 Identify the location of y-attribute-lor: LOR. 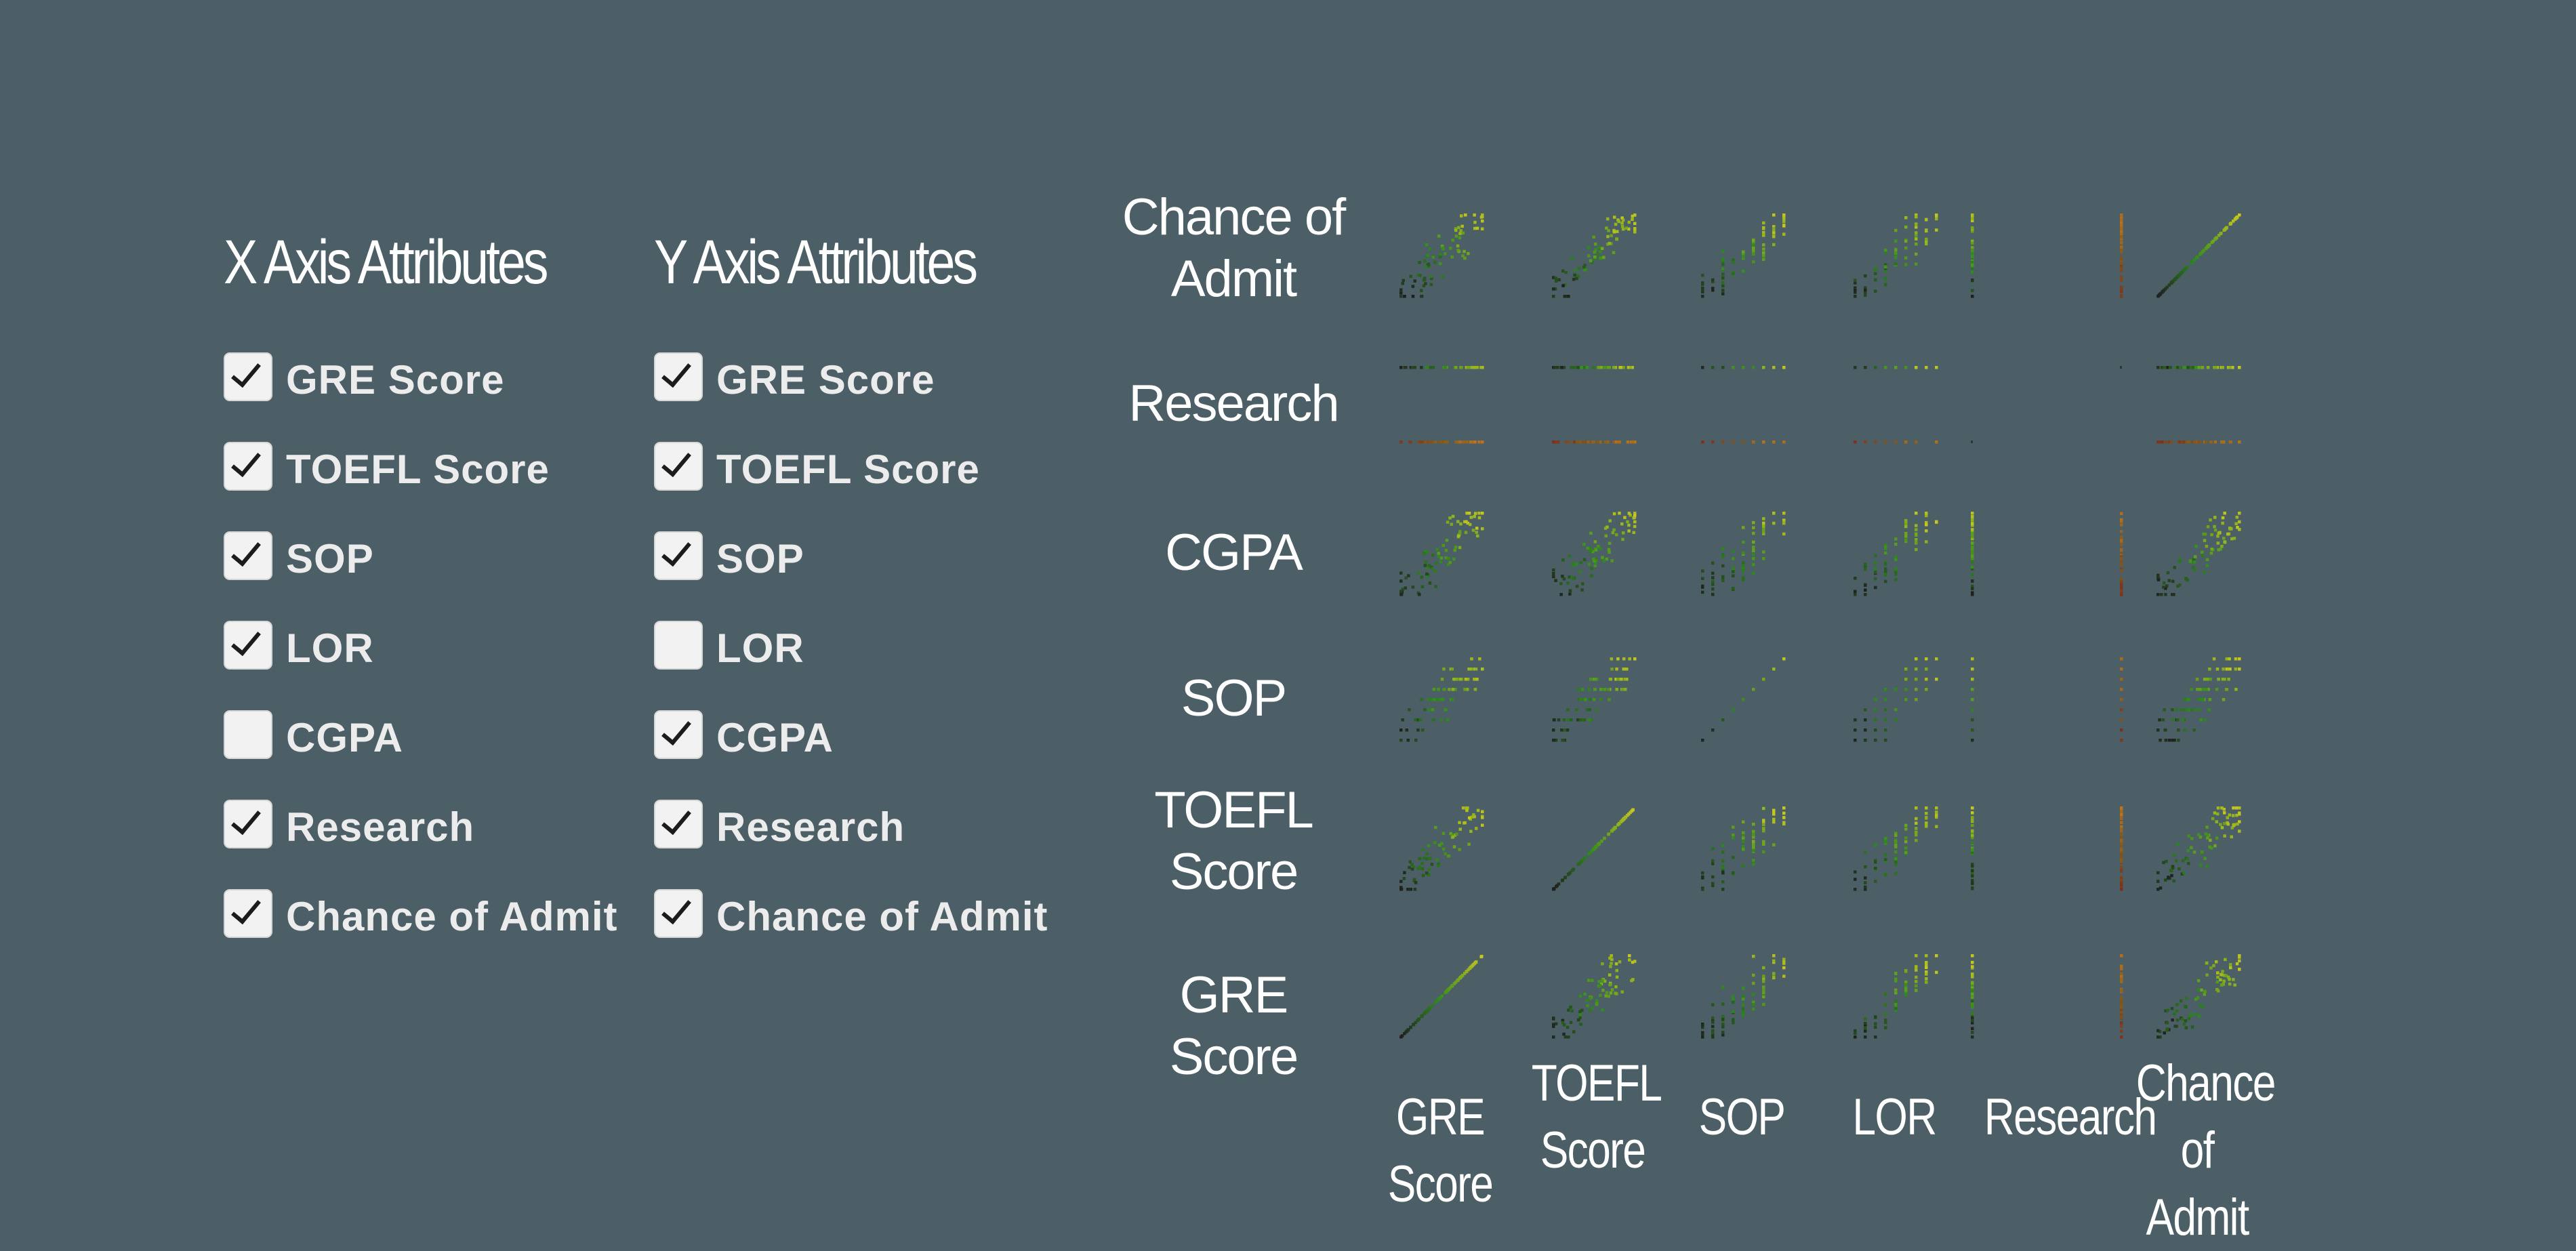
(851, 665).